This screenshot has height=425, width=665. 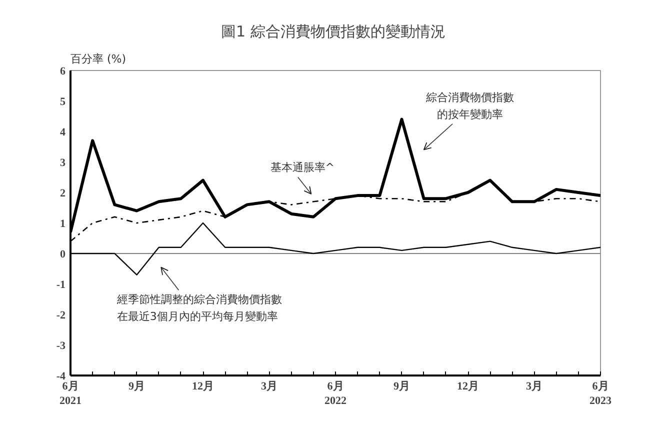 I want to click on x-tick-label: 6月 2022, so click(x=335, y=393).